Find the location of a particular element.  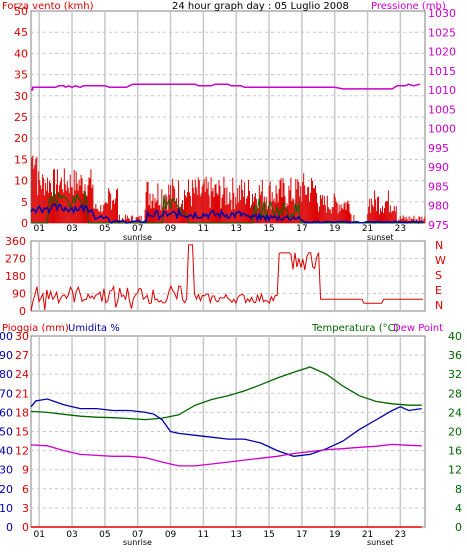

sunrise-label-bottom: sunrise is located at coordinates (137, 542).